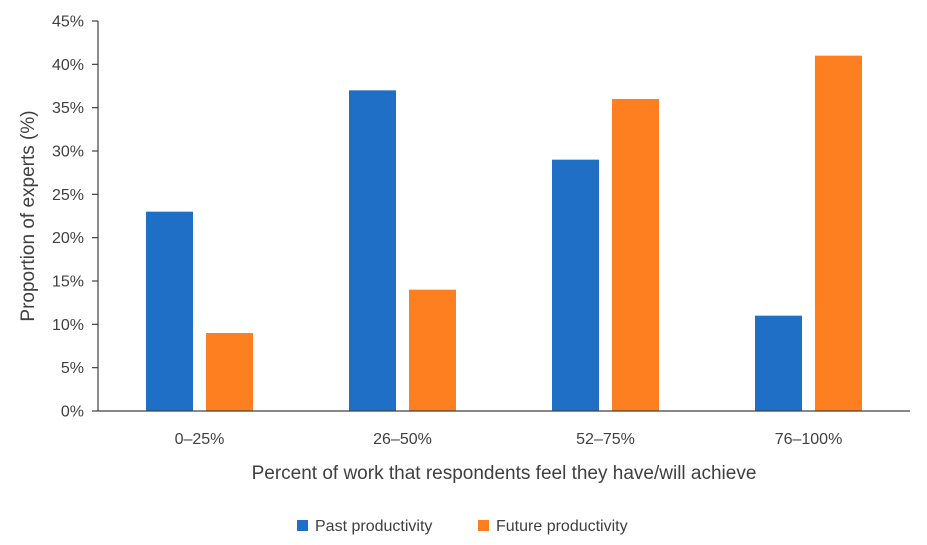  Describe the element at coordinates (605, 439) in the screenshot. I see `x-tick-label: 52–75%` at that location.